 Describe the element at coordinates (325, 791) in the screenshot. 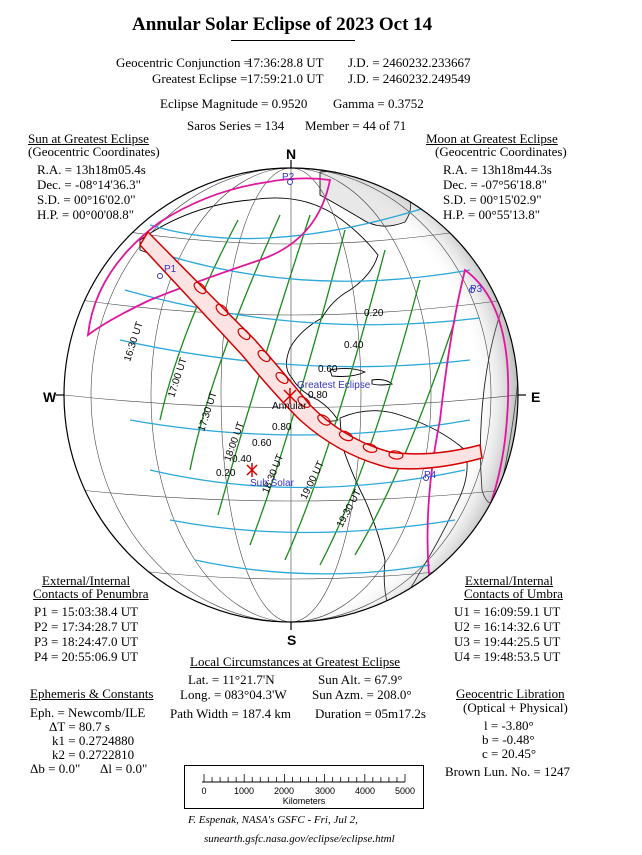

I see `scale-tick-3000: 3000` at that location.